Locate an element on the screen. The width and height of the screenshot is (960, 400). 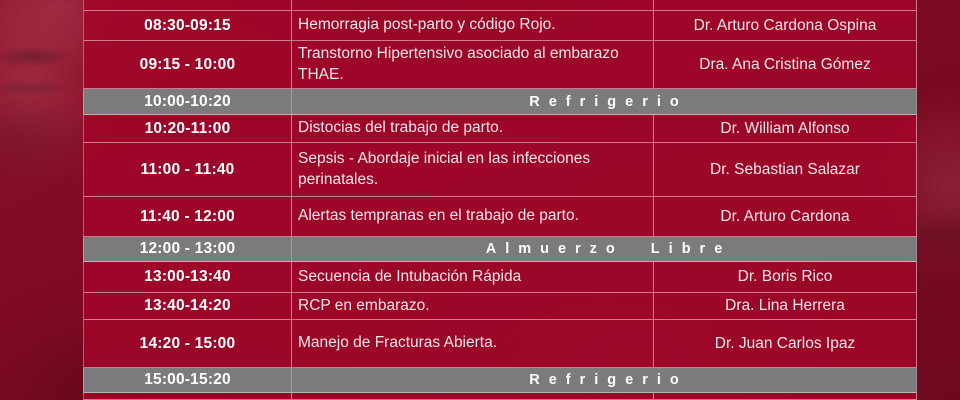
time-cell: 14:20 - 15:00 is located at coordinates (188, 343).